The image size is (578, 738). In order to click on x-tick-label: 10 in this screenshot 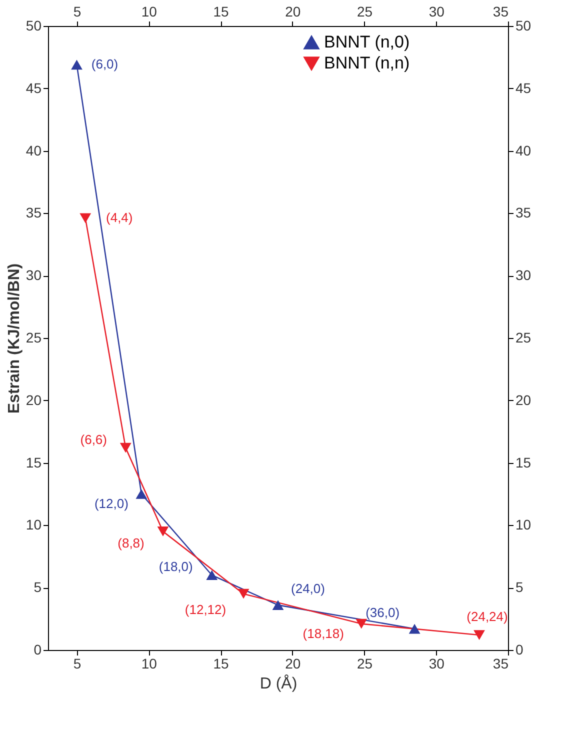, I will do `click(149, 664)`.